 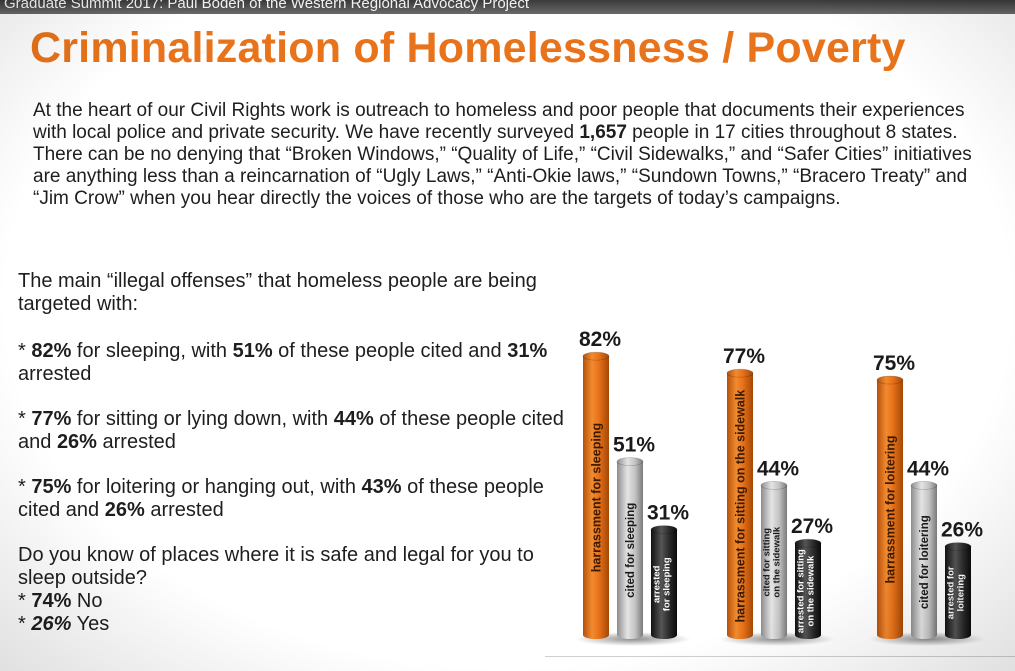 What do you see at coordinates (152, 351) in the screenshot?
I see `stat-text: for sleeping, with` at bounding box center [152, 351].